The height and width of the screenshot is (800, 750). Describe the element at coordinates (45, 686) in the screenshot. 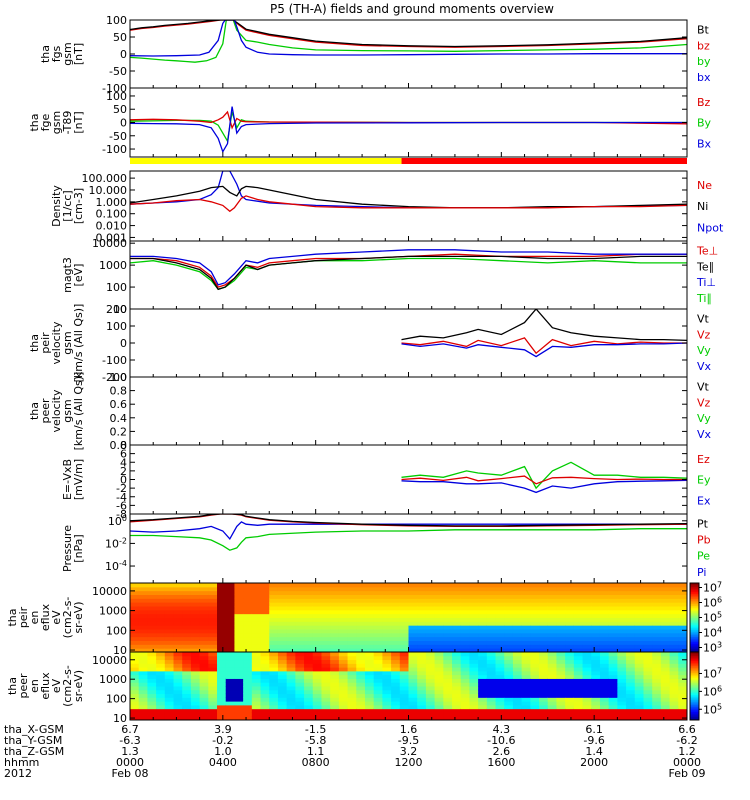

I see `y-axis-label-peerspec: thapeerenefluxeV(cm2-s-sr-eV)` at that location.